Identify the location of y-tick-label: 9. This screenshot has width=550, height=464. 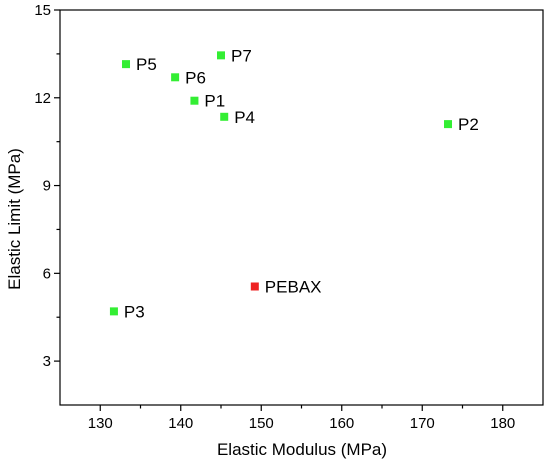
(47, 186).